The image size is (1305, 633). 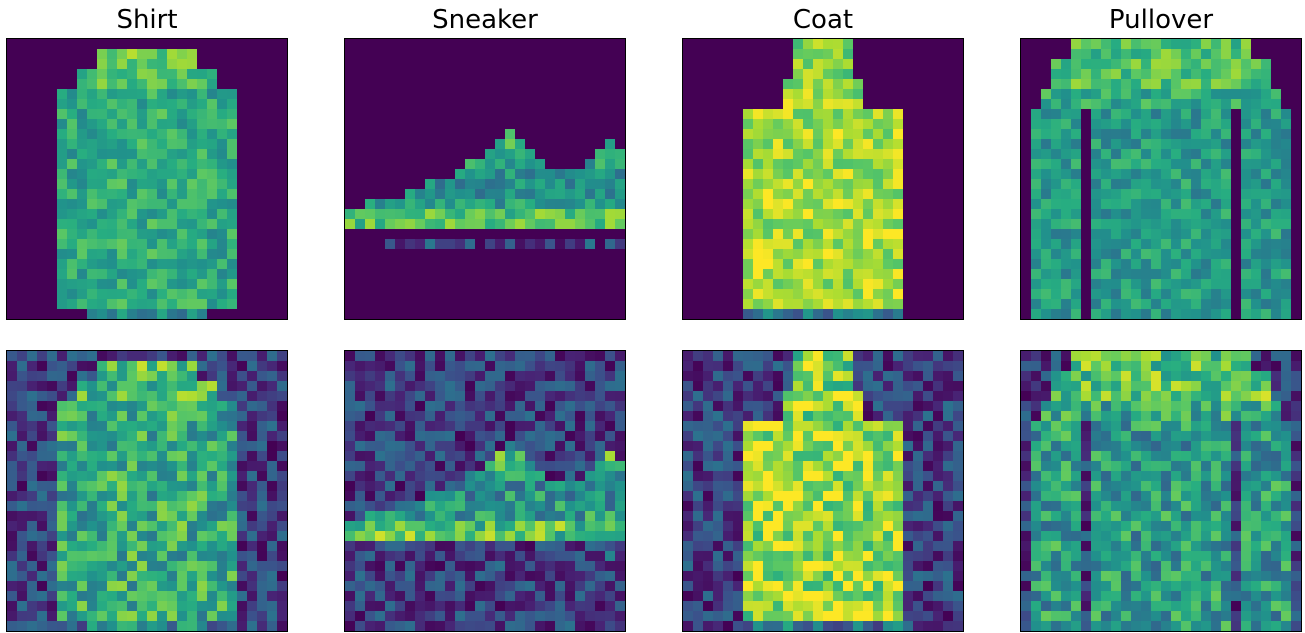 I want to click on title-shirt: Shirt, so click(x=147, y=20).